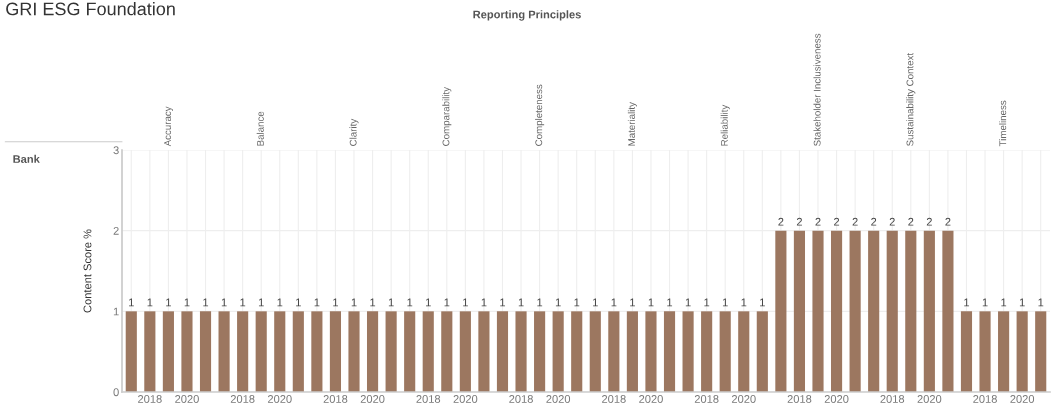 This screenshot has height=410, width=1054. What do you see at coordinates (1003, 123) in the screenshot?
I see `text: Timeliness` at bounding box center [1003, 123].